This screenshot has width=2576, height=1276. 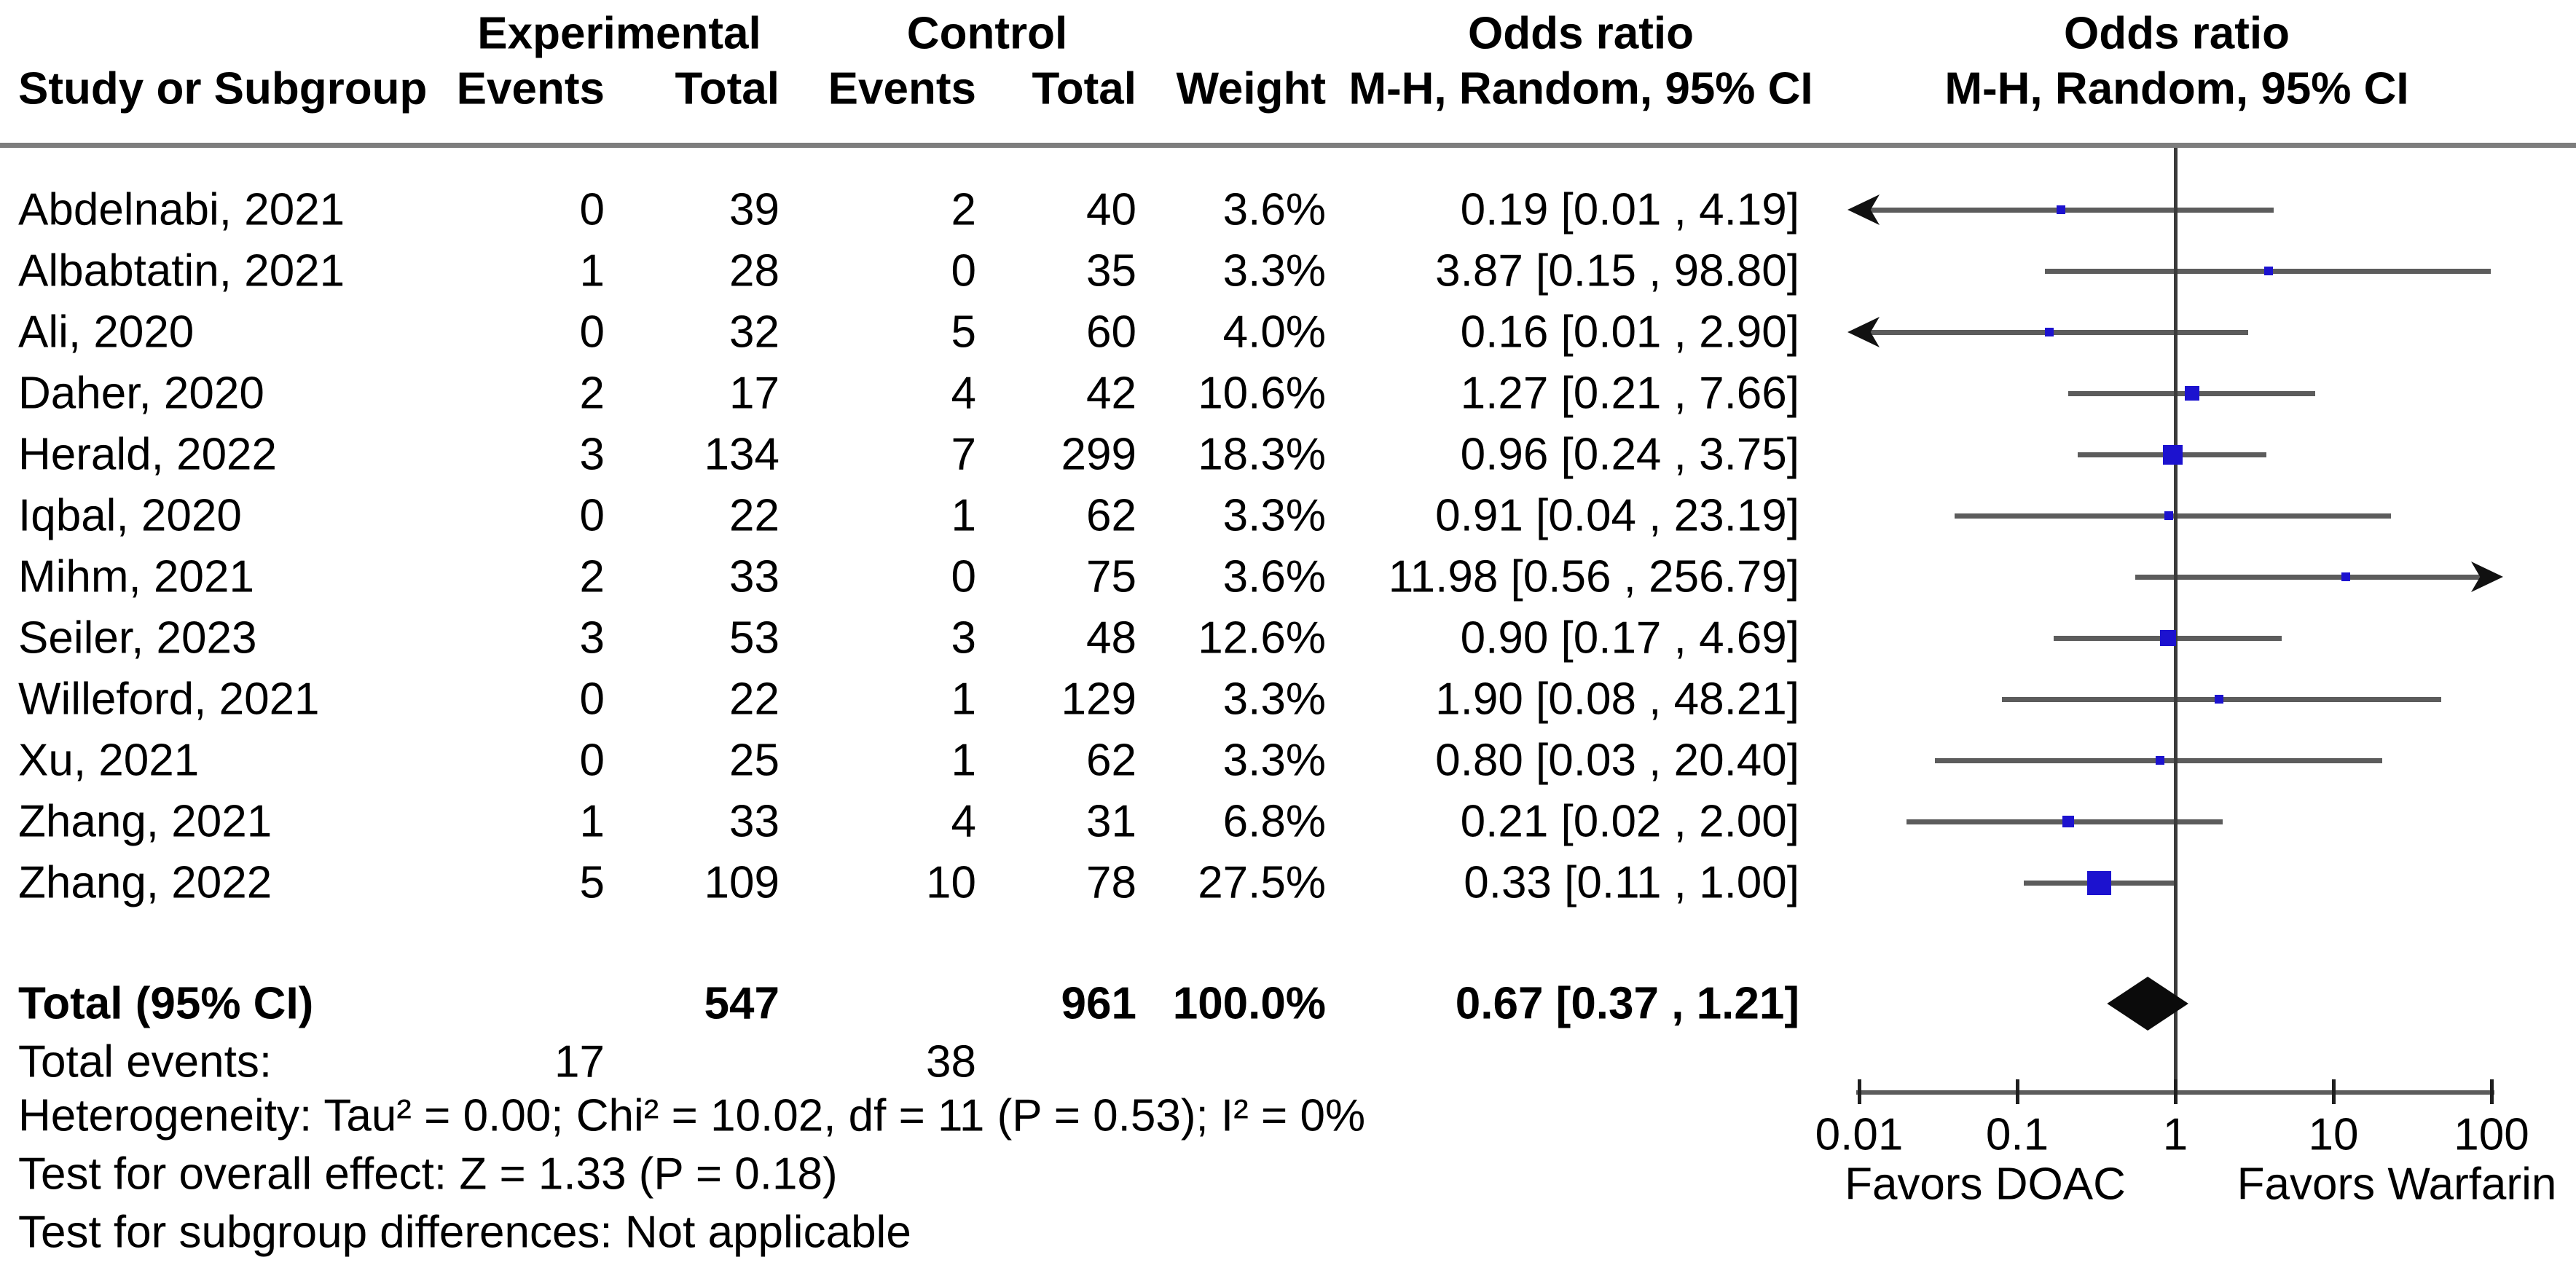 What do you see at coordinates (754, 393) in the screenshot?
I see `experimental-total-value: 17` at bounding box center [754, 393].